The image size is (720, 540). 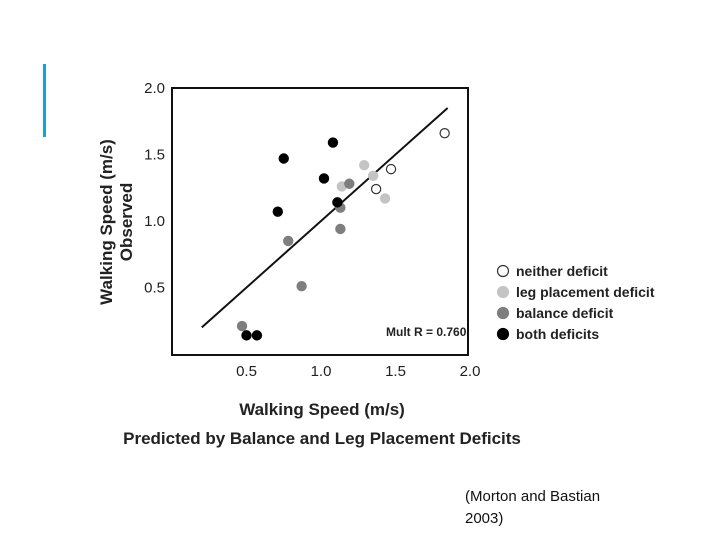 What do you see at coordinates (503, 334) in the screenshot?
I see `legend-marker-both-deficits` at bounding box center [503, 334].